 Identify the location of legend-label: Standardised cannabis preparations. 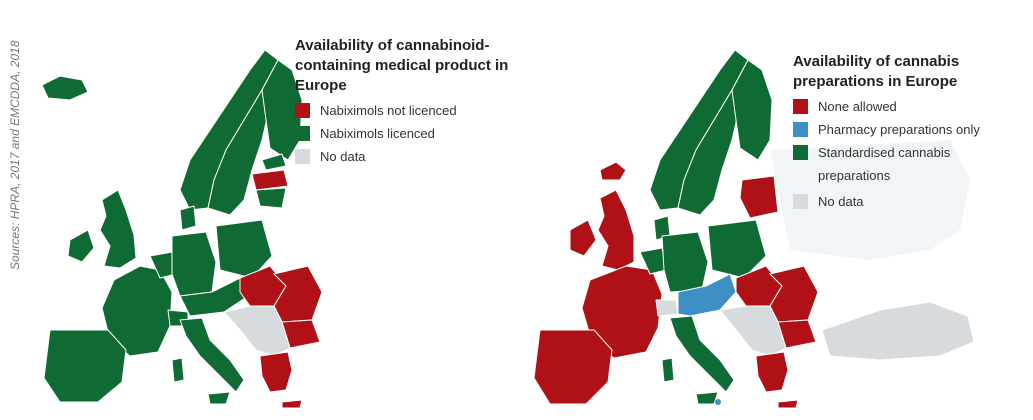
(884, 164).